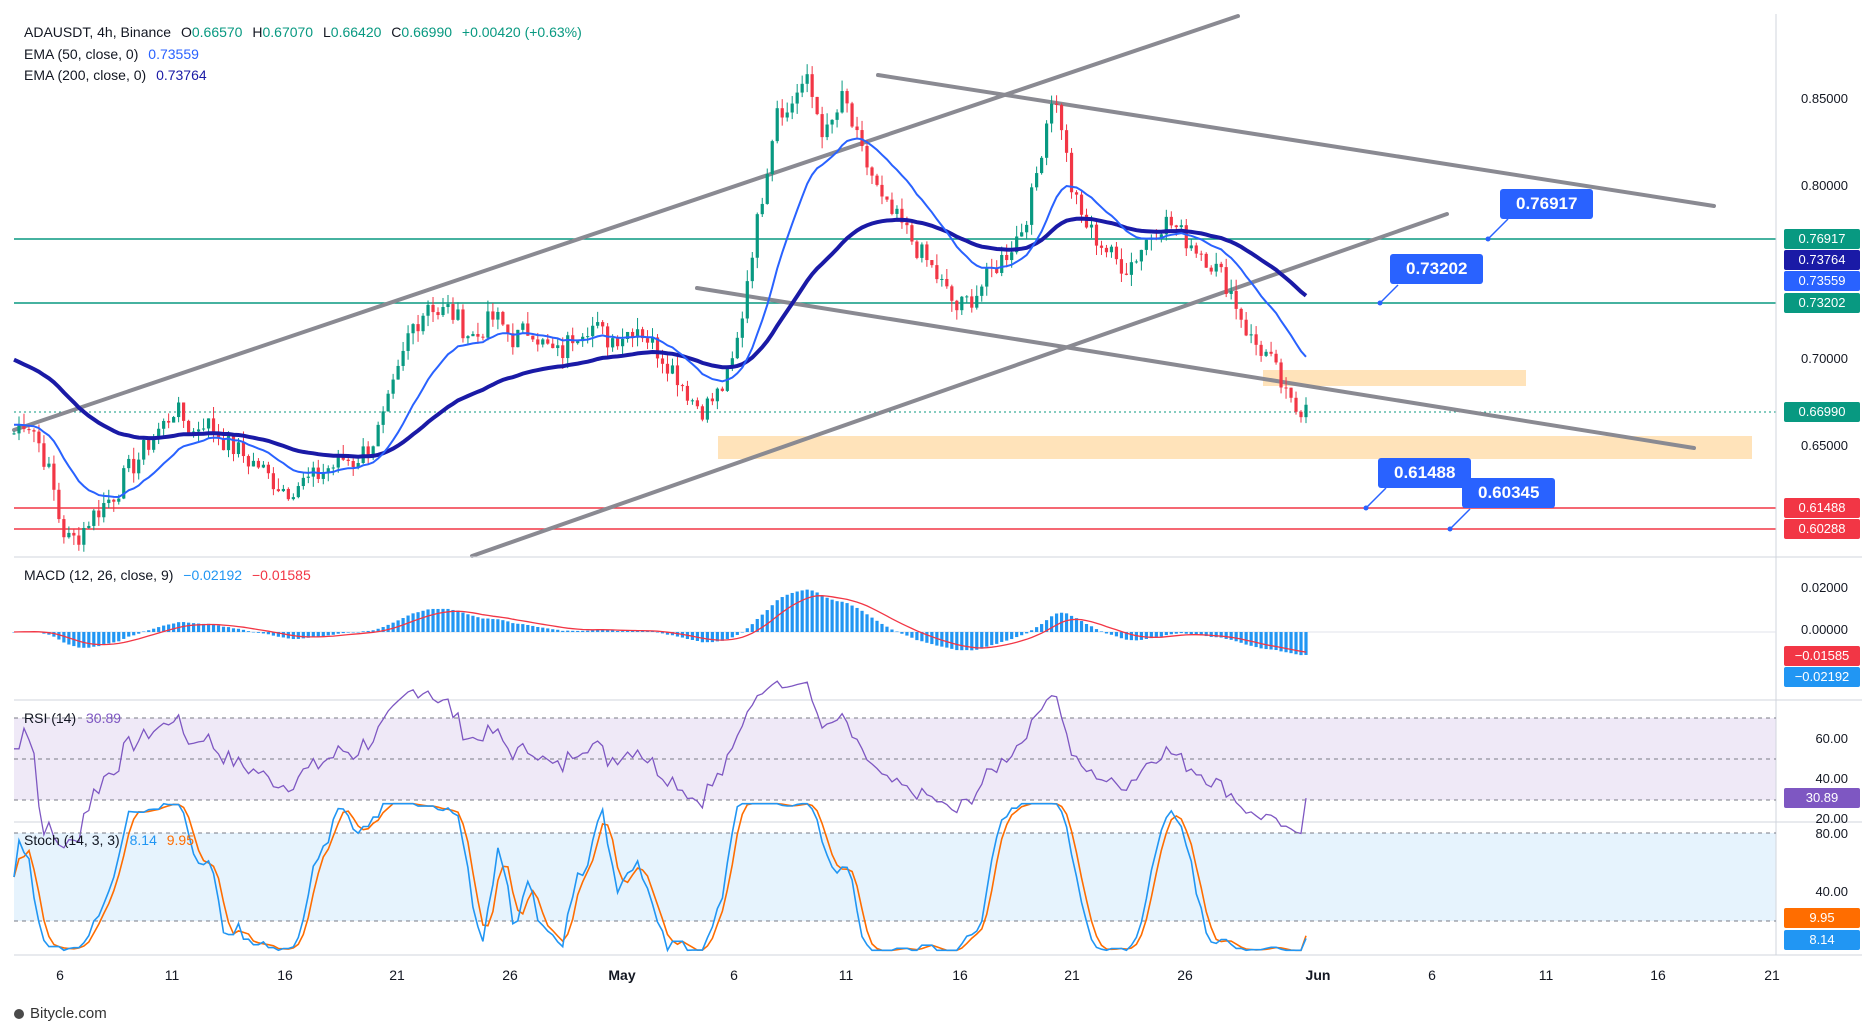 The height and width of the screenshot is (1035, 1876). Describe the element at coordinates (421, 32) in the screenshot. I see `ohlc-close: C0.66990` at that location.